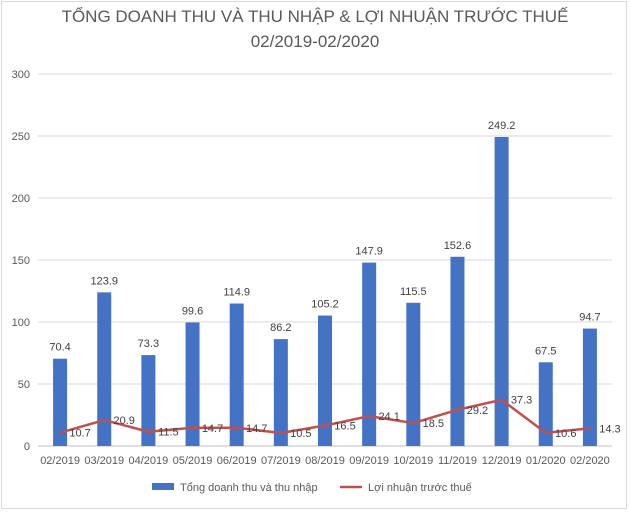 This screenshot has width=630, height=512. What do you see at coordinates (280, 328) in the screenshot?
I see `bar-data-label: 86.2` at bounding box center [280, 328].